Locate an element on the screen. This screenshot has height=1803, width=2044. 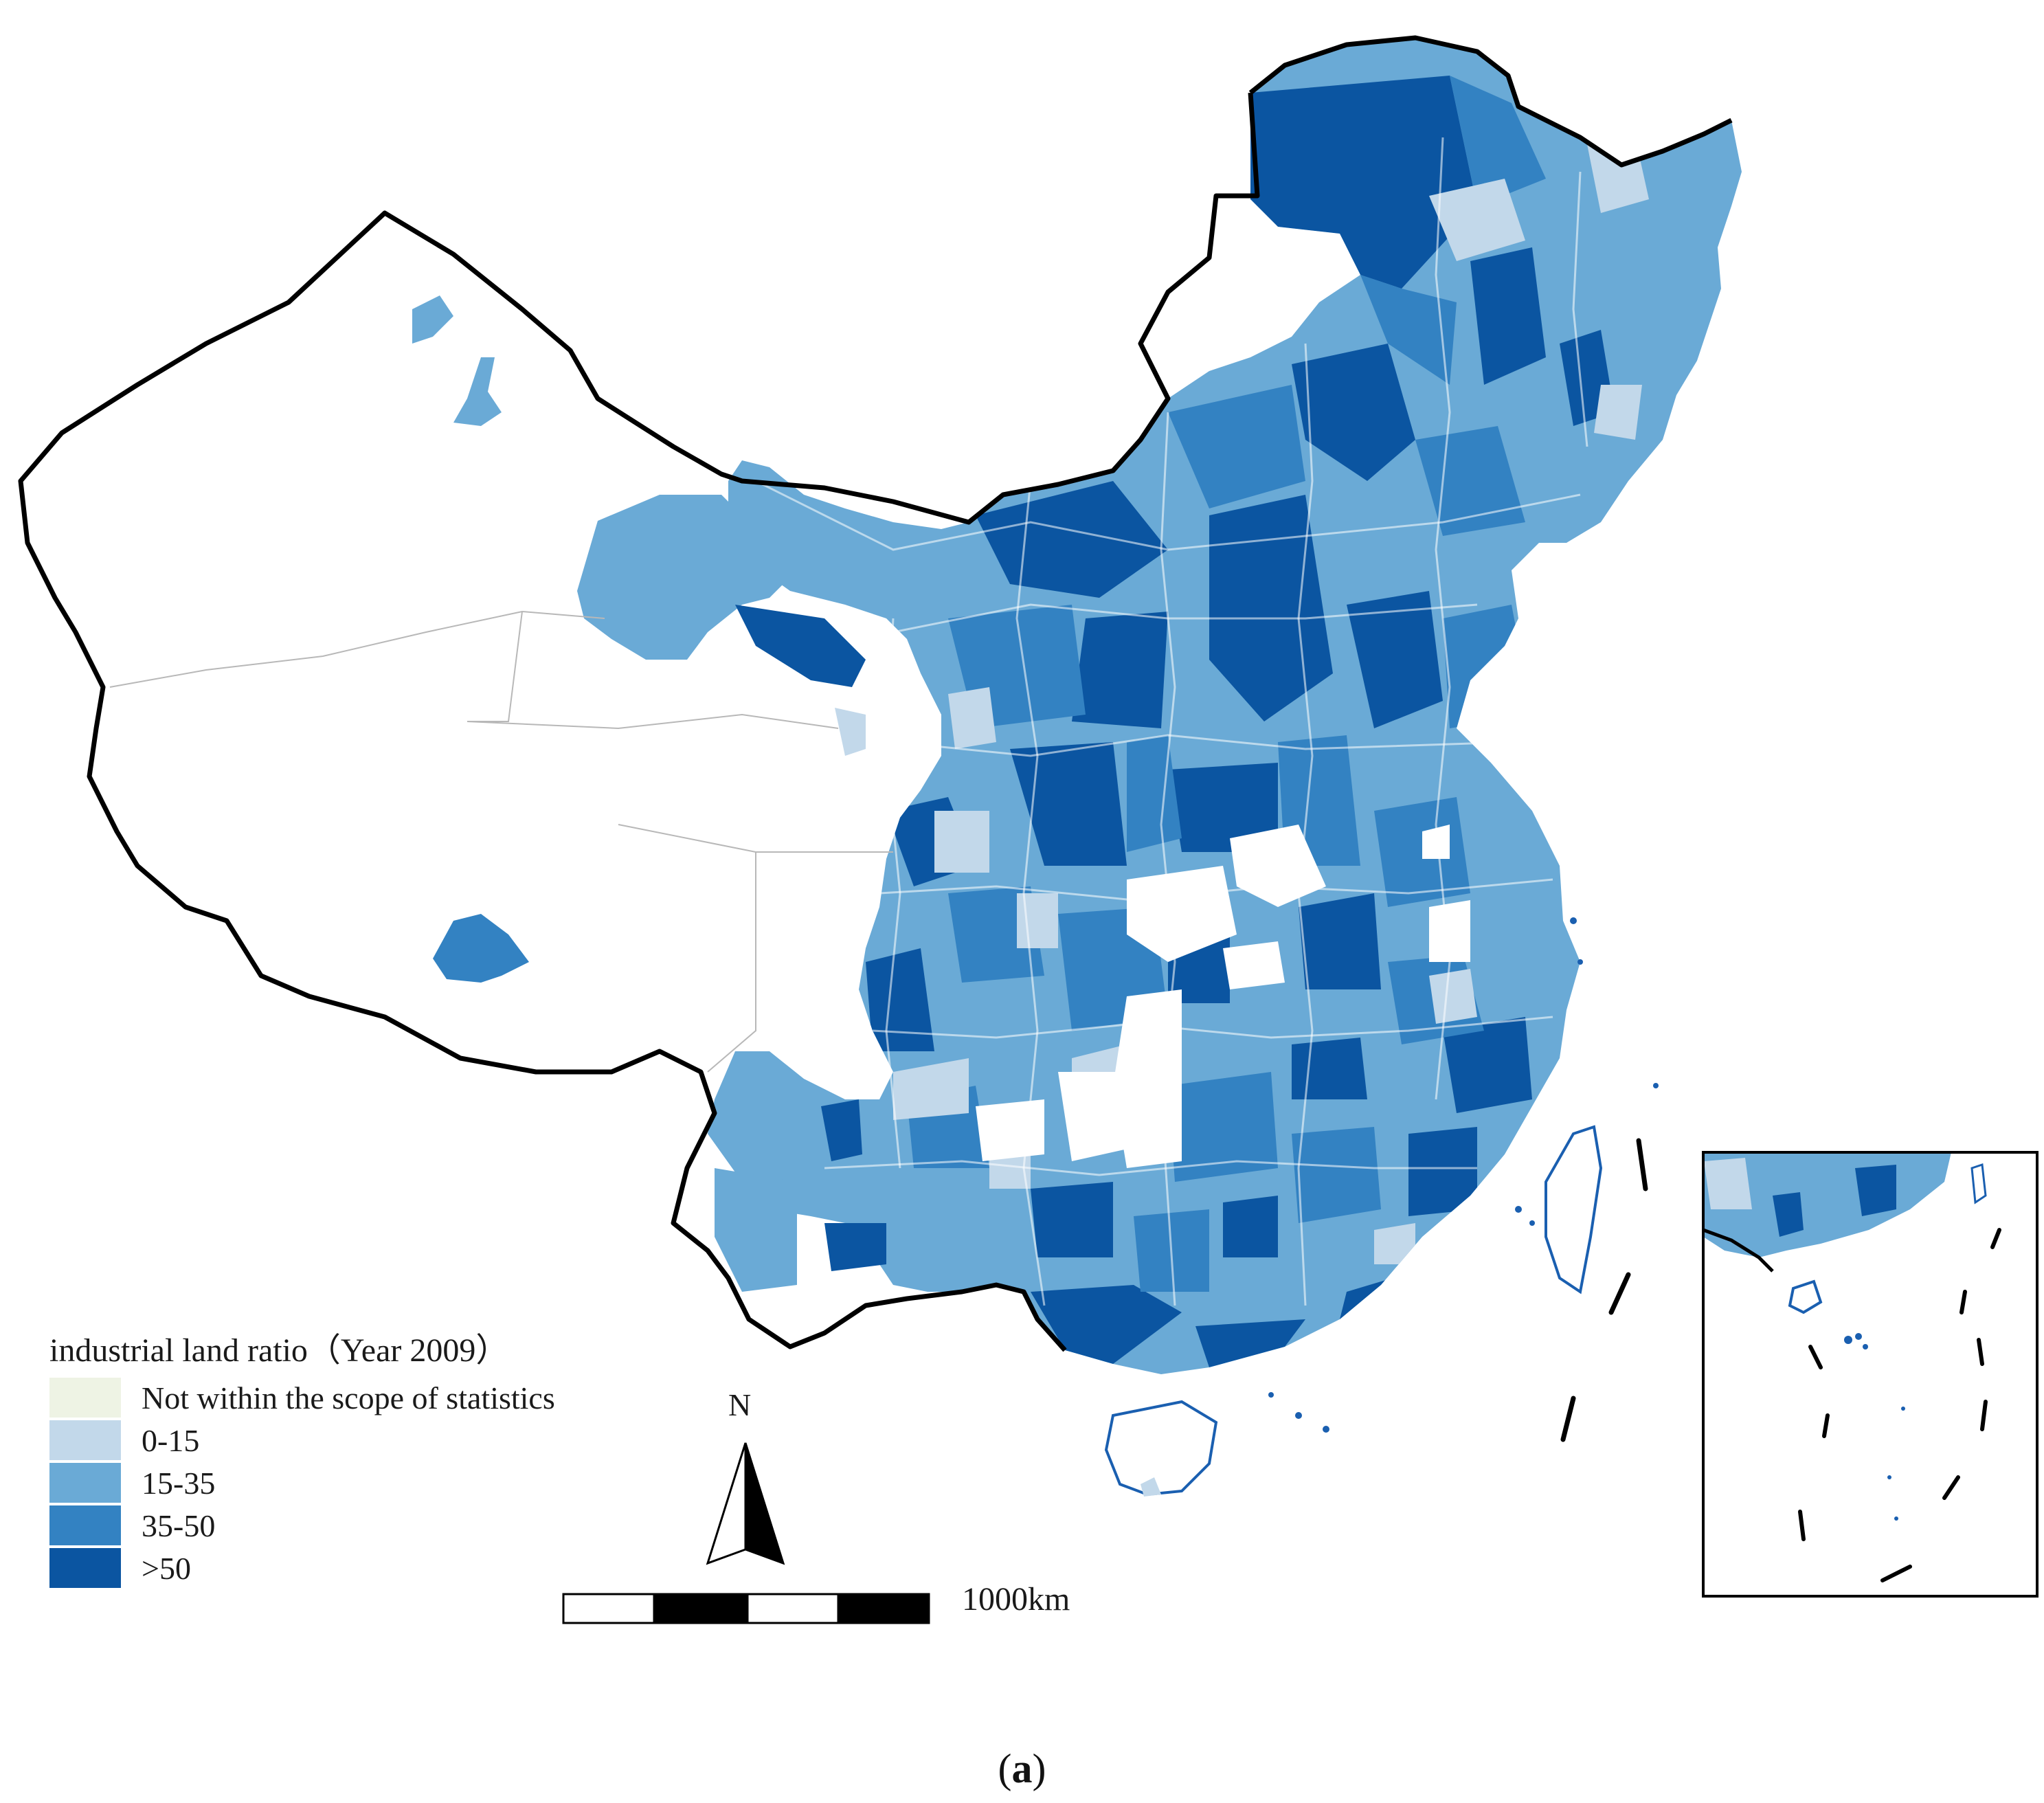
hainan-island is located at coordinates (1161, 1449).